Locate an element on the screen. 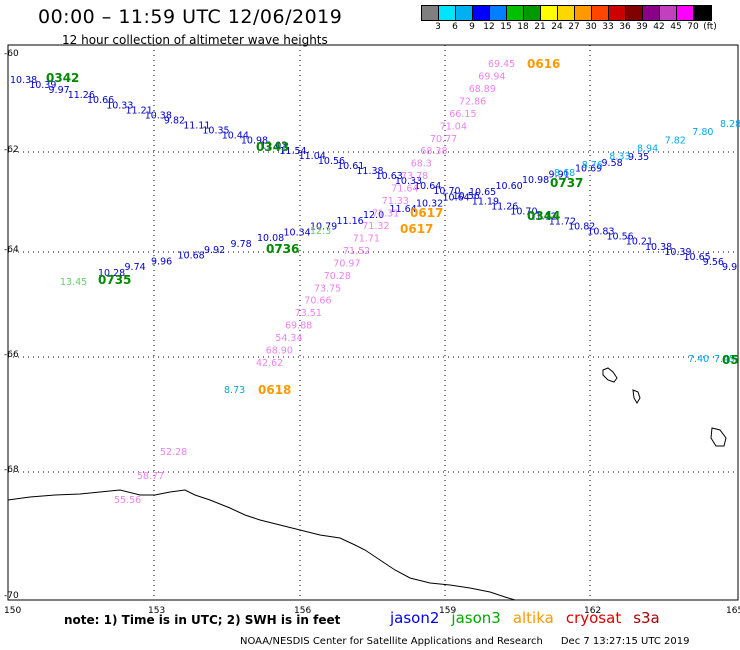 The height and width of the screenshot is (650, 740). swh-value: 13.45 is located at coordinates (73, 282).